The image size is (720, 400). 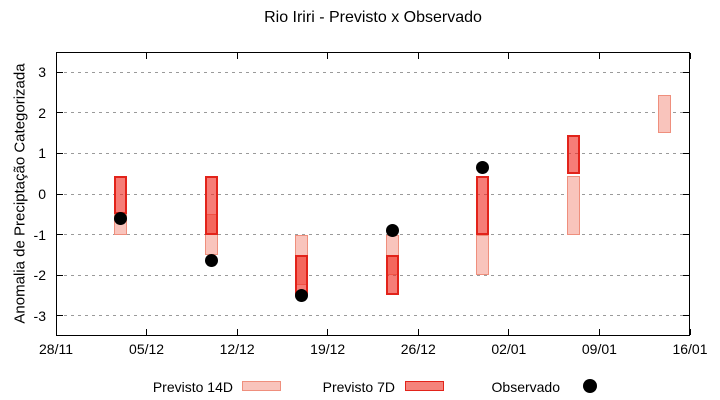 I want to click on y-tick-label: 2, so click(x=42, y=112).